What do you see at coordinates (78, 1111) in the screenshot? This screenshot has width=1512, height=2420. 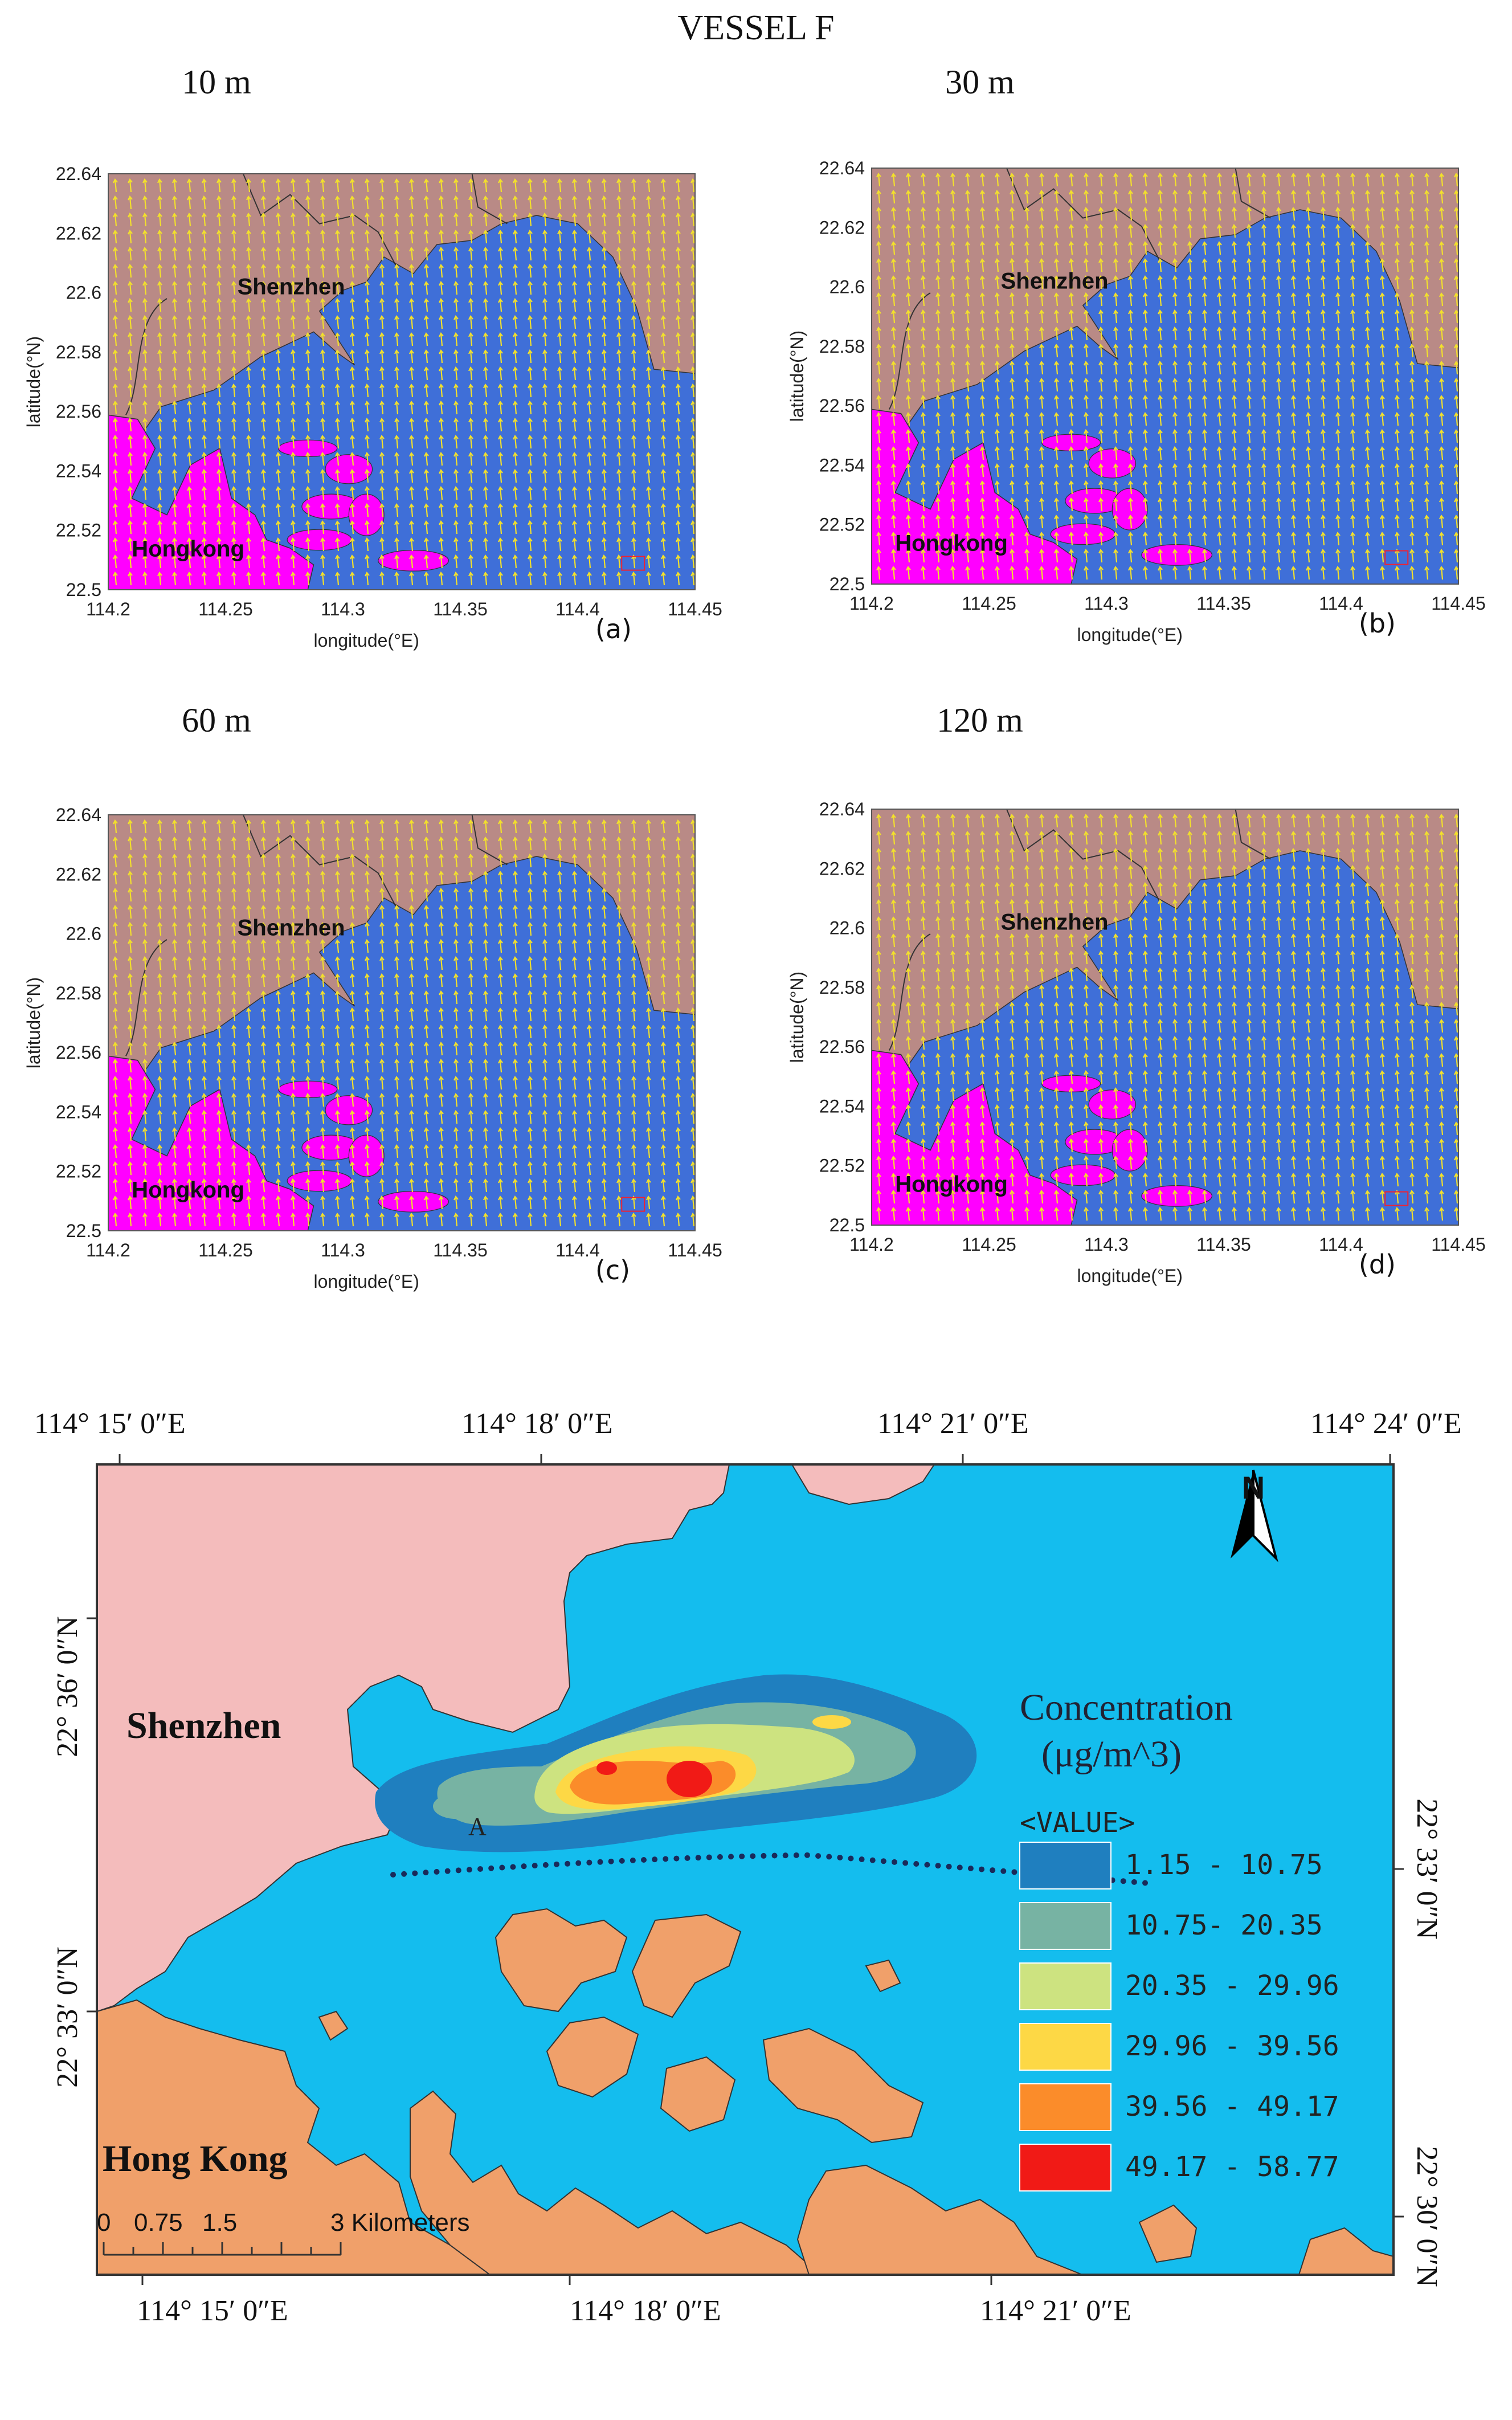 I see `y-tick-label: 22.54` at bounding box center [78, 1111].